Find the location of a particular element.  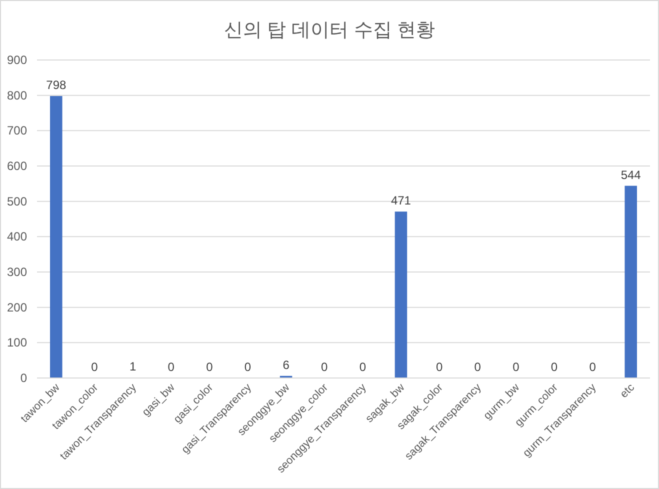

y-tick-label: 400 is located at coordinates (17, 237).